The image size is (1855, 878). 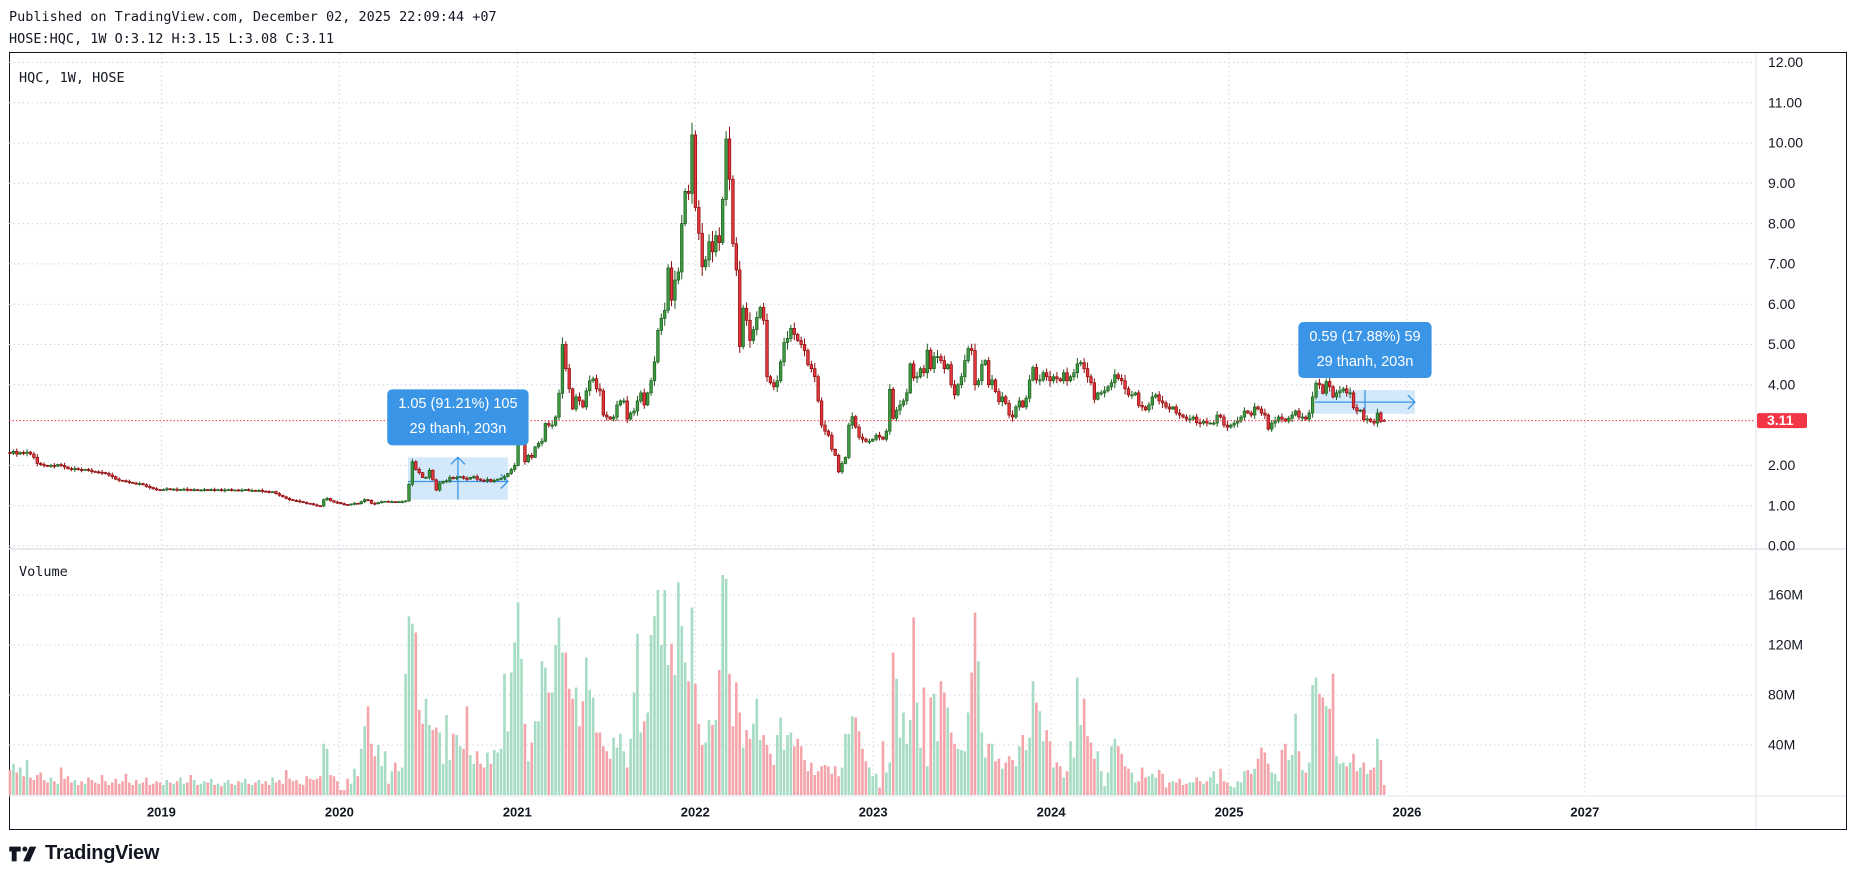 What do you see at coordinates (84, 853) in the screenshot?
I see `tradingview-footer: TradingView` at bounding box center [84, 853].